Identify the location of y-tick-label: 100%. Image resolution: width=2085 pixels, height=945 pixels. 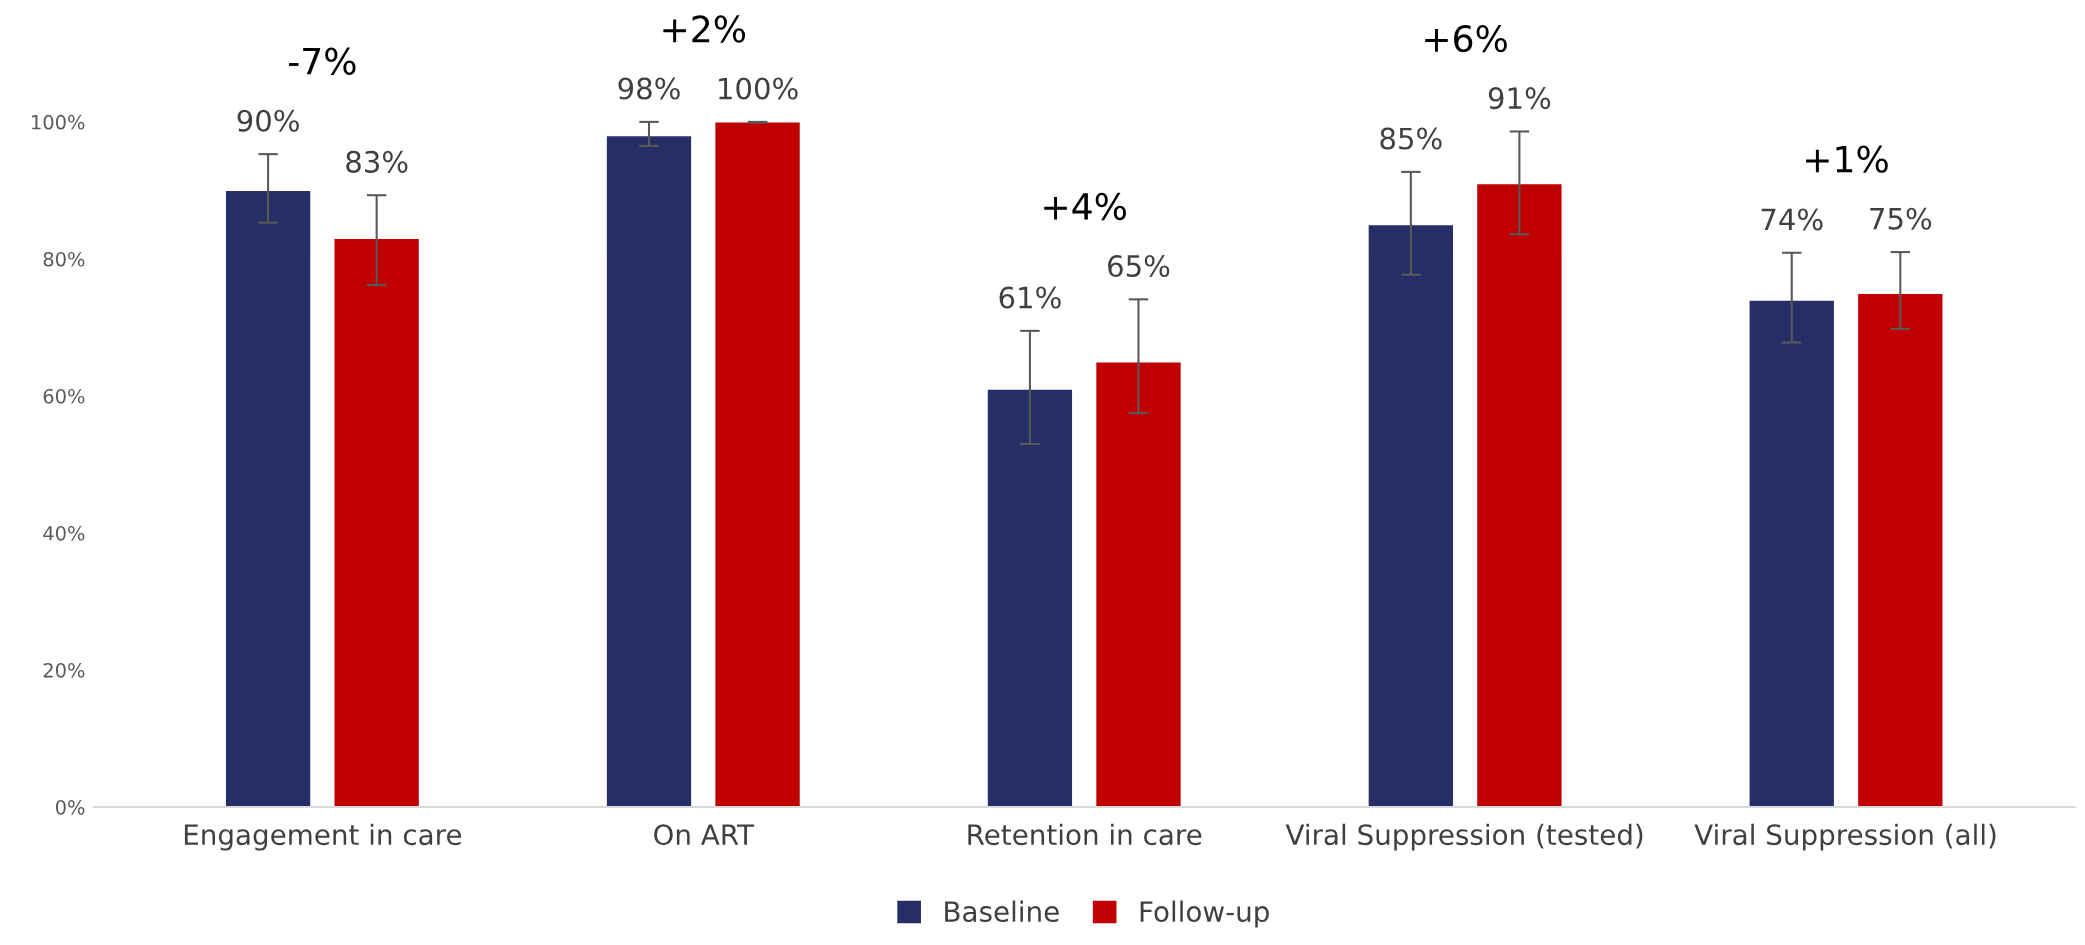
(58, 122).